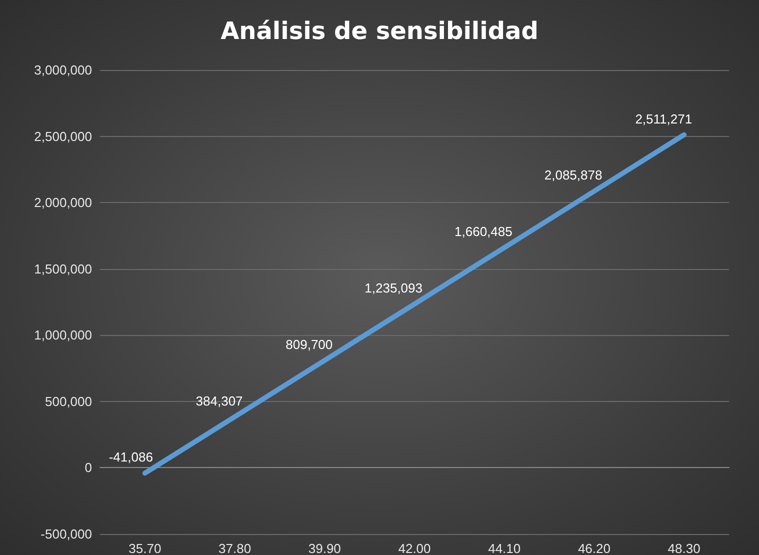 This screenshot has width=759, height=555. I want to click on y-tick-label: 500,000, so click(68, 401).